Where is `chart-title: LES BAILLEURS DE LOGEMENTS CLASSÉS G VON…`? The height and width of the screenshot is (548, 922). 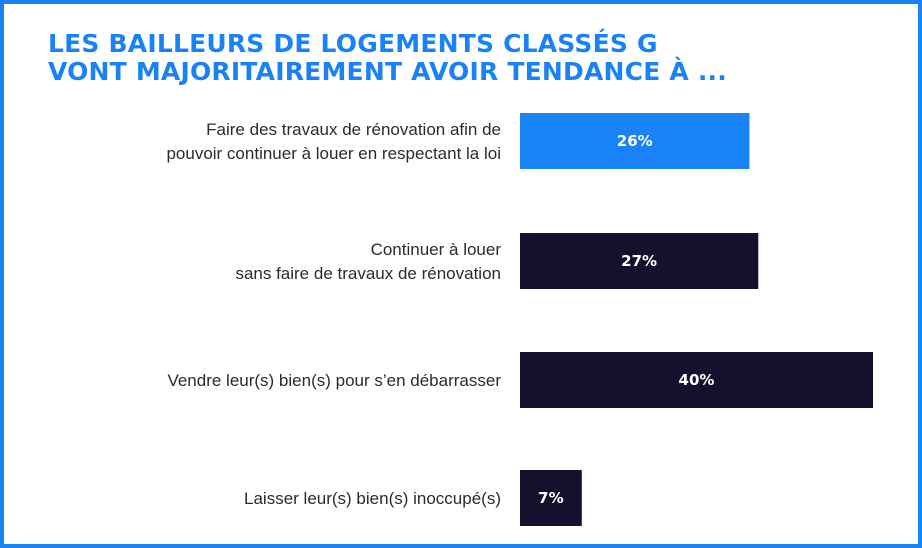
chart-title: LES BAILLEURS DE LOGEMENTS CLASSÉS G VON… is located at coordinates (387, 58).